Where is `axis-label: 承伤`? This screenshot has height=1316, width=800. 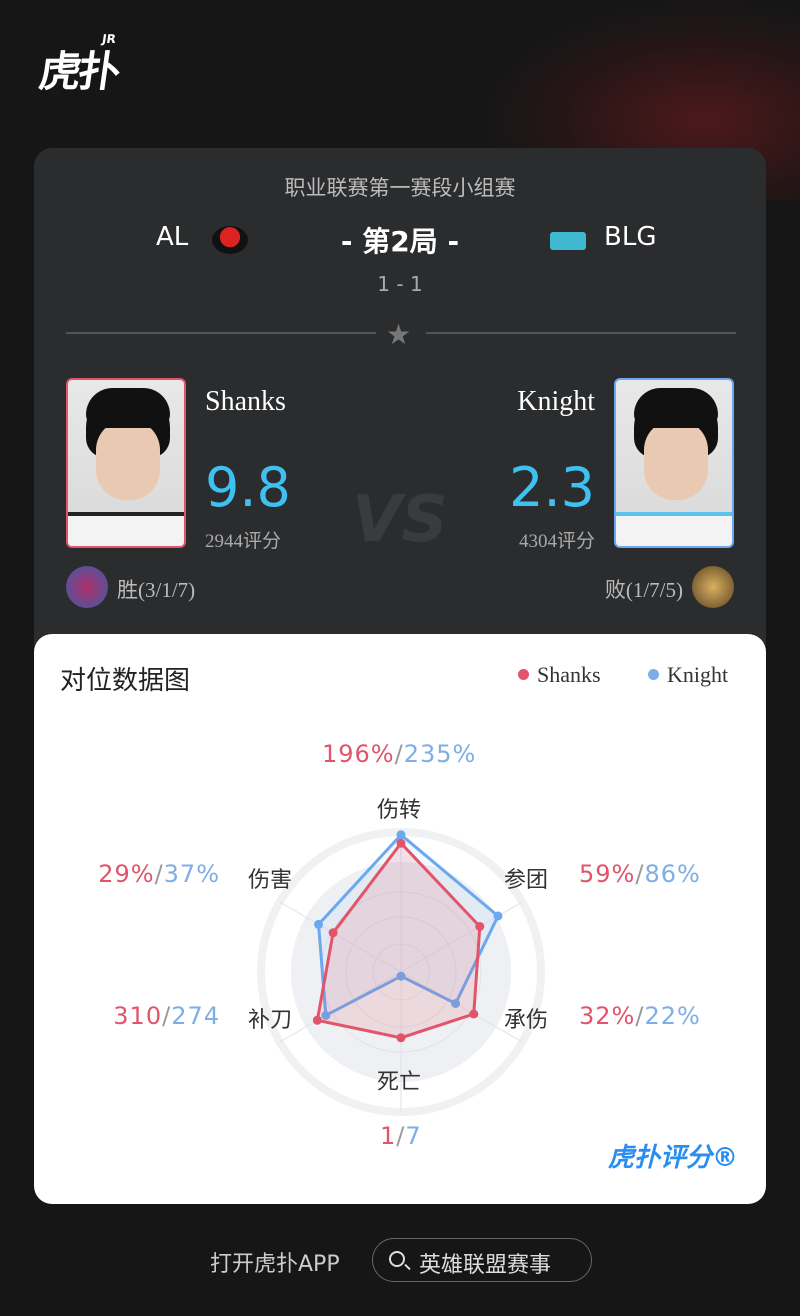
axis-label: 承伤 is located at coordinates (526, 1020).